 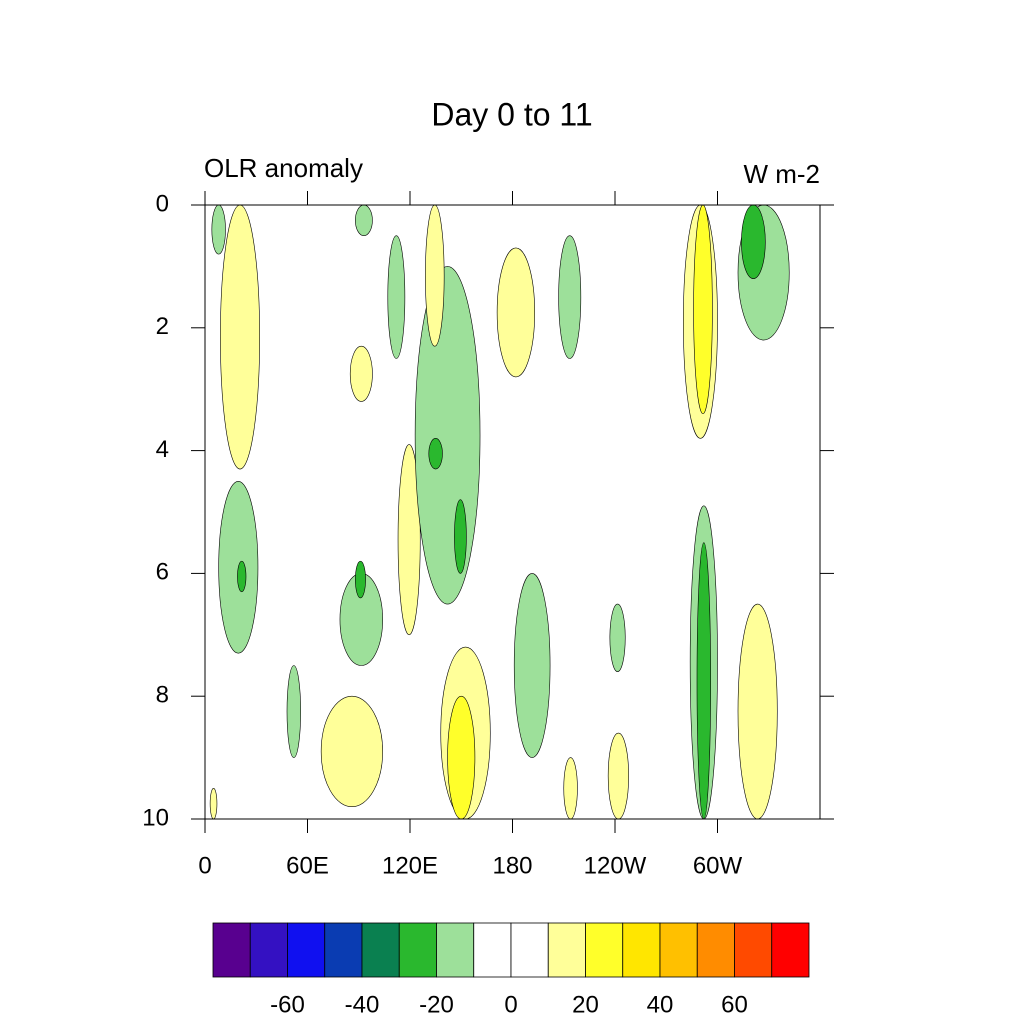 What do you see at coordinates (155, 817) in the screenshot?
I see `y-tick-label: 10` at bounding box center [155, 817].